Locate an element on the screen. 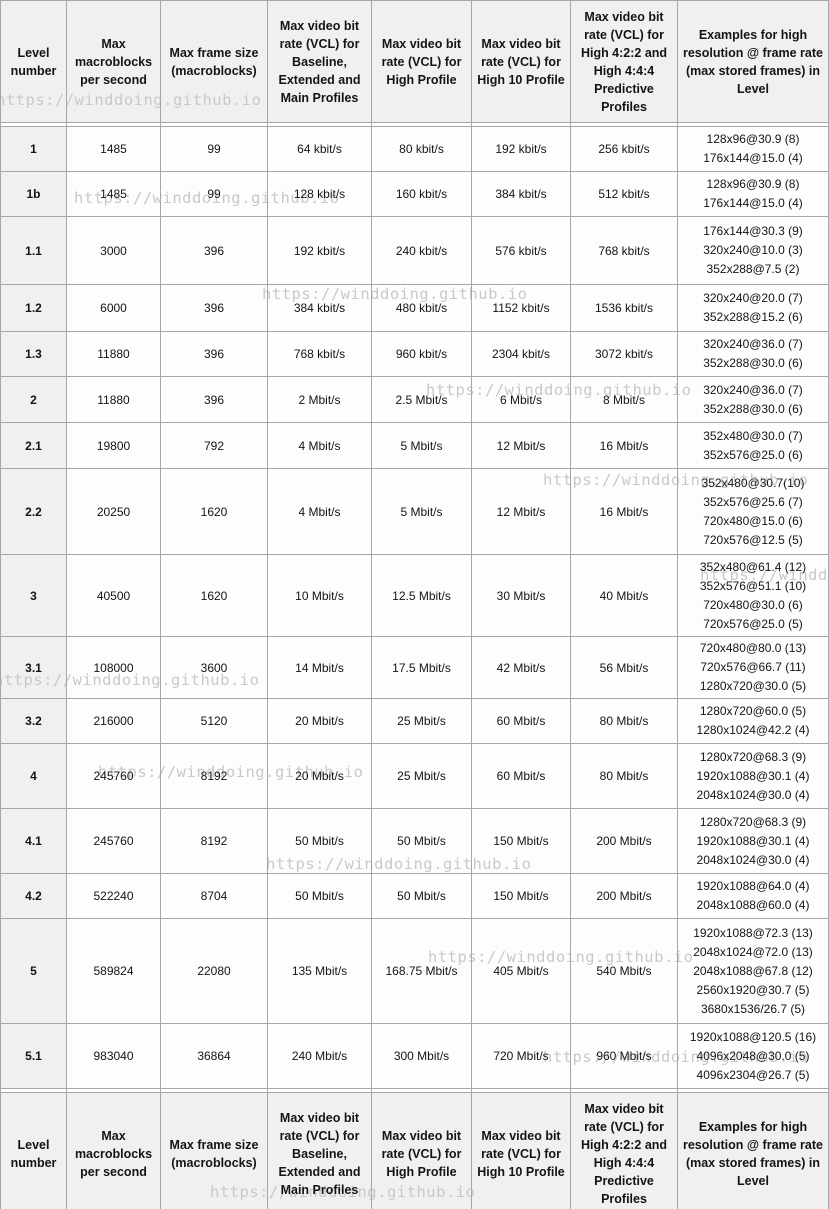 This screenshot has height=1209, width=829. data-cell-col-4: 2.5 Mbit/s is located at coordinates (421, 399).